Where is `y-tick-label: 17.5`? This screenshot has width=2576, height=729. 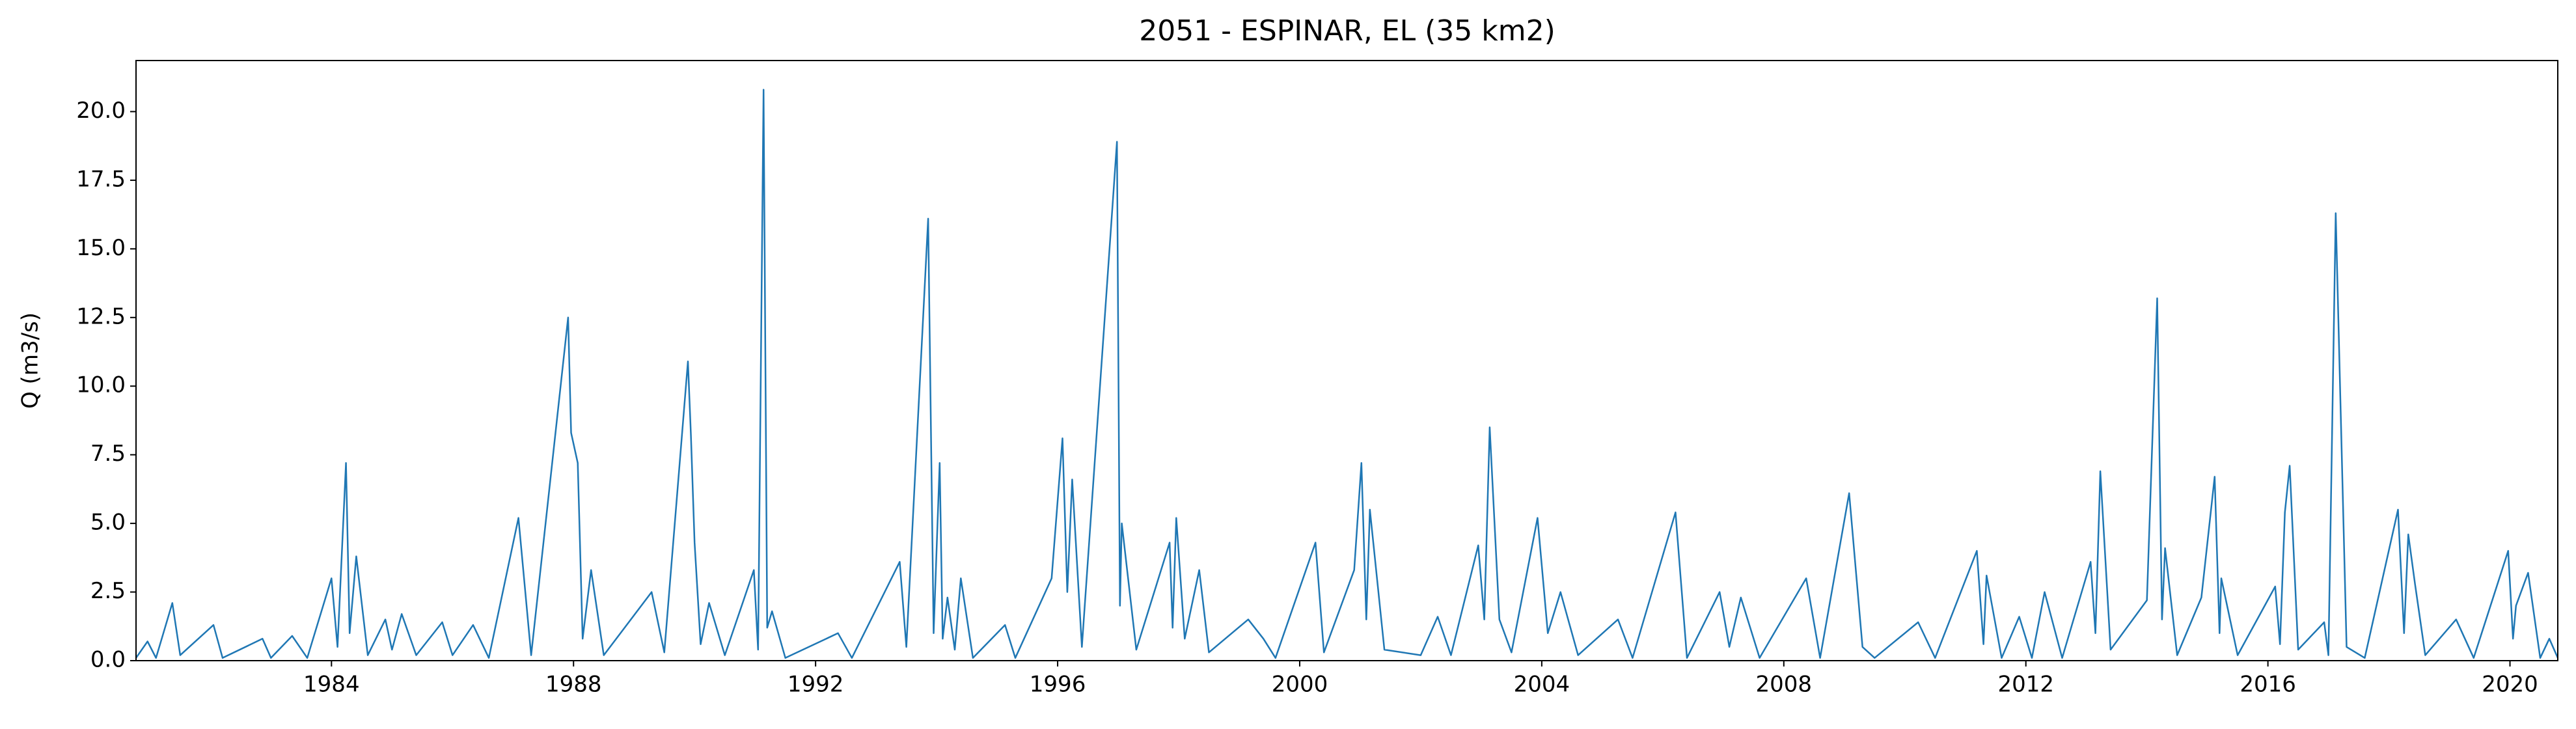
y-tick-label: 17.5 is located at coordinates (101, 179).